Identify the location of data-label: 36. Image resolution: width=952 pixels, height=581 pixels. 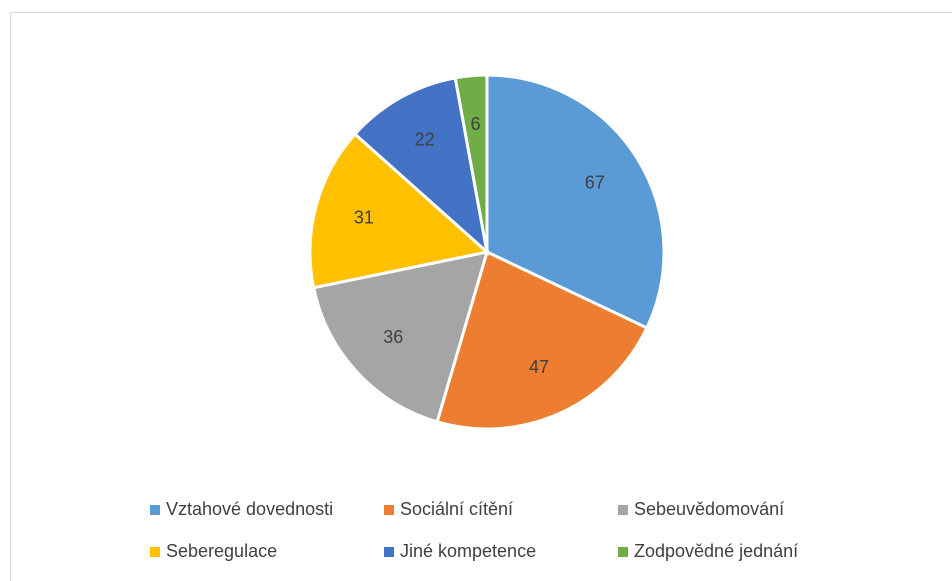
(393, 337).